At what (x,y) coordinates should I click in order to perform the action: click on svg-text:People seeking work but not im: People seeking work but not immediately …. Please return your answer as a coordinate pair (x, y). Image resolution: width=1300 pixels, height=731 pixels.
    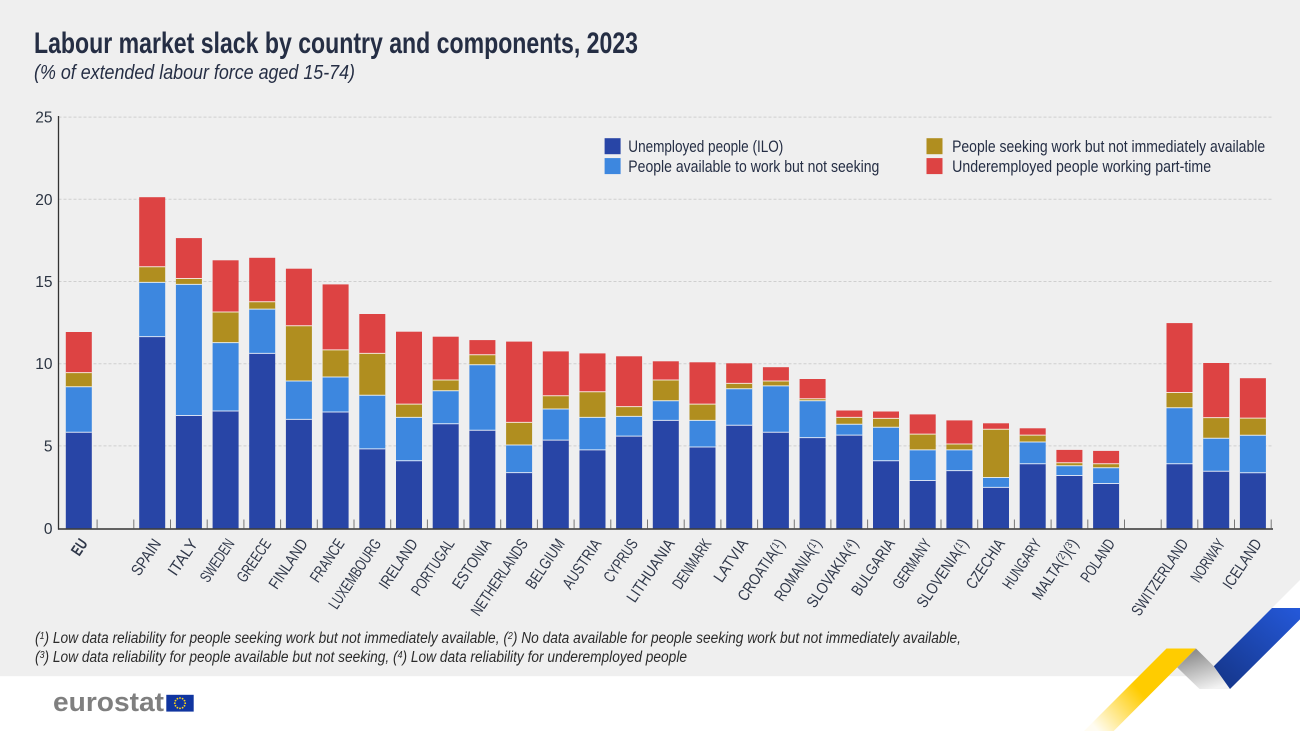
    Looking at the image, I should click on (1108, 147).